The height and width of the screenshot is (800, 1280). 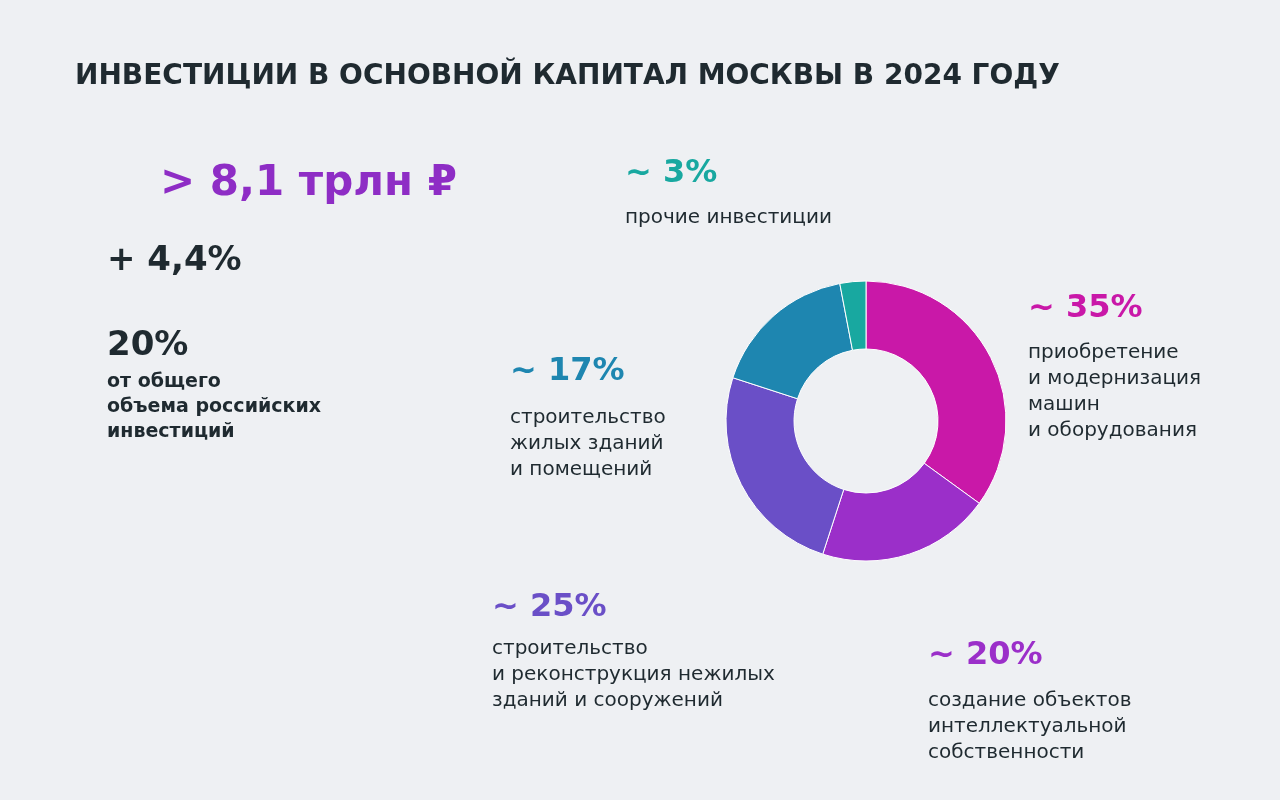 I want to click on text: 20%, so click(x=148, y=343).